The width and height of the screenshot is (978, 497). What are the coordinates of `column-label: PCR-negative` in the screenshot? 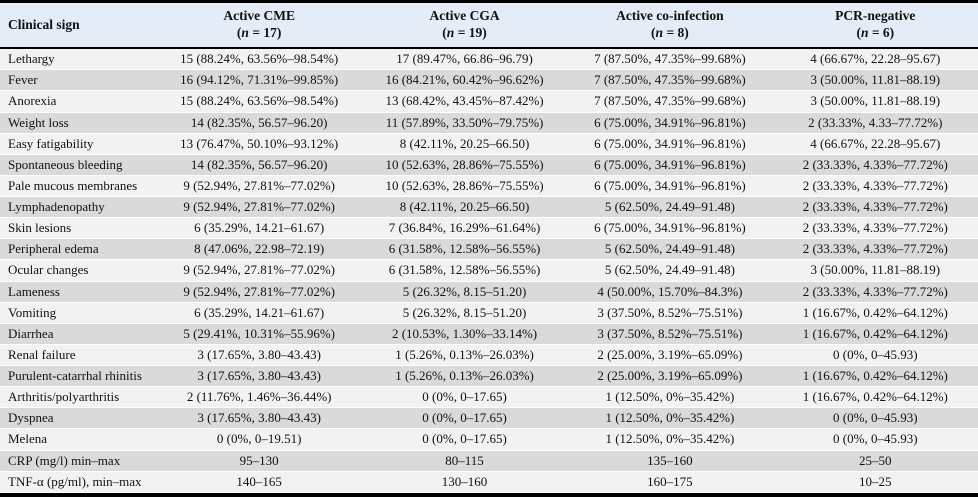 It's located at (875, 16).